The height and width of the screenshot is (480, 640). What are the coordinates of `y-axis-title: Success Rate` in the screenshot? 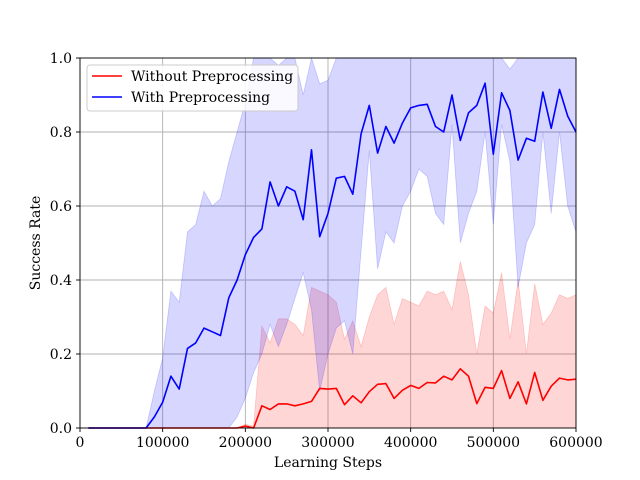 It's located at (36, 243).